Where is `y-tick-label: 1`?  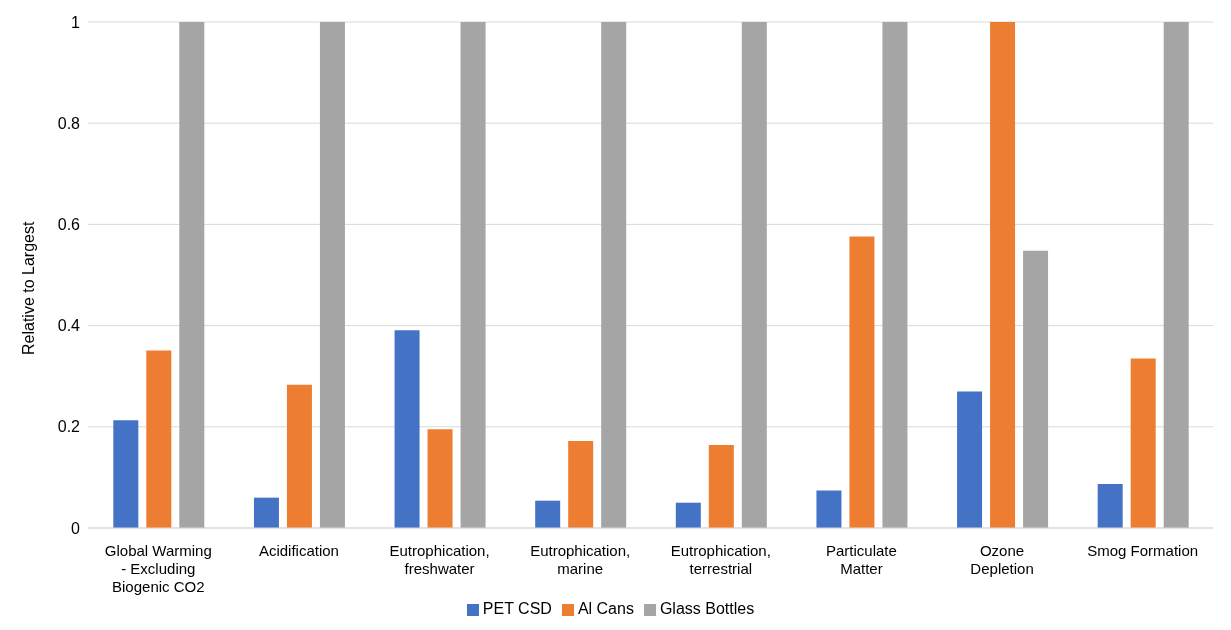
y-tick-label: 1 is located at coordinates (76, 22).